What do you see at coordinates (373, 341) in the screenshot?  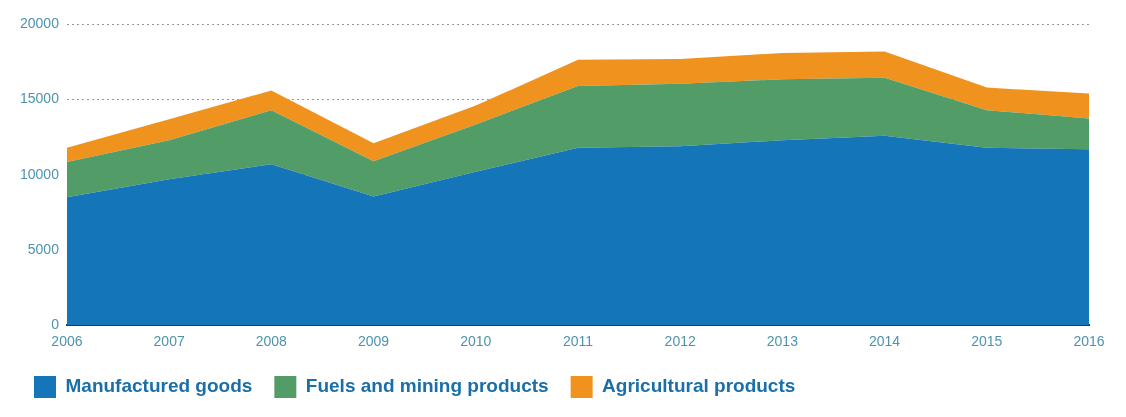 I see `x-tick-label: 2009` at bounding box center [373, 341].